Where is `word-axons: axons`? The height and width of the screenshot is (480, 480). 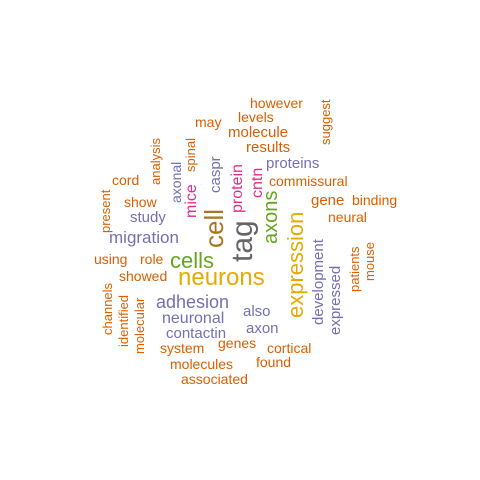 word-axons: axons is located at coordinates (271, 217).